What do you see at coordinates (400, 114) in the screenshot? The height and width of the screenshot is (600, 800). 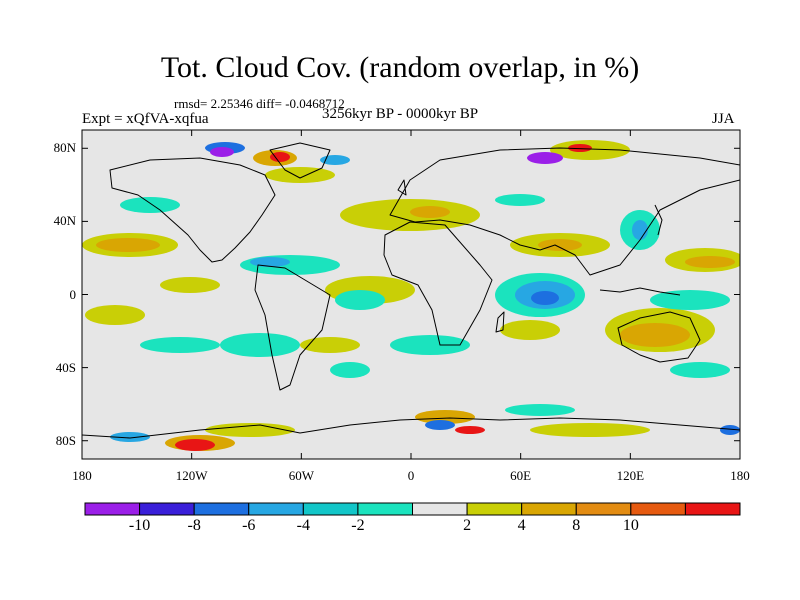 I see `period-label: 3256kyr BP - 0000kyr BP` at bounding box center [400, 114].